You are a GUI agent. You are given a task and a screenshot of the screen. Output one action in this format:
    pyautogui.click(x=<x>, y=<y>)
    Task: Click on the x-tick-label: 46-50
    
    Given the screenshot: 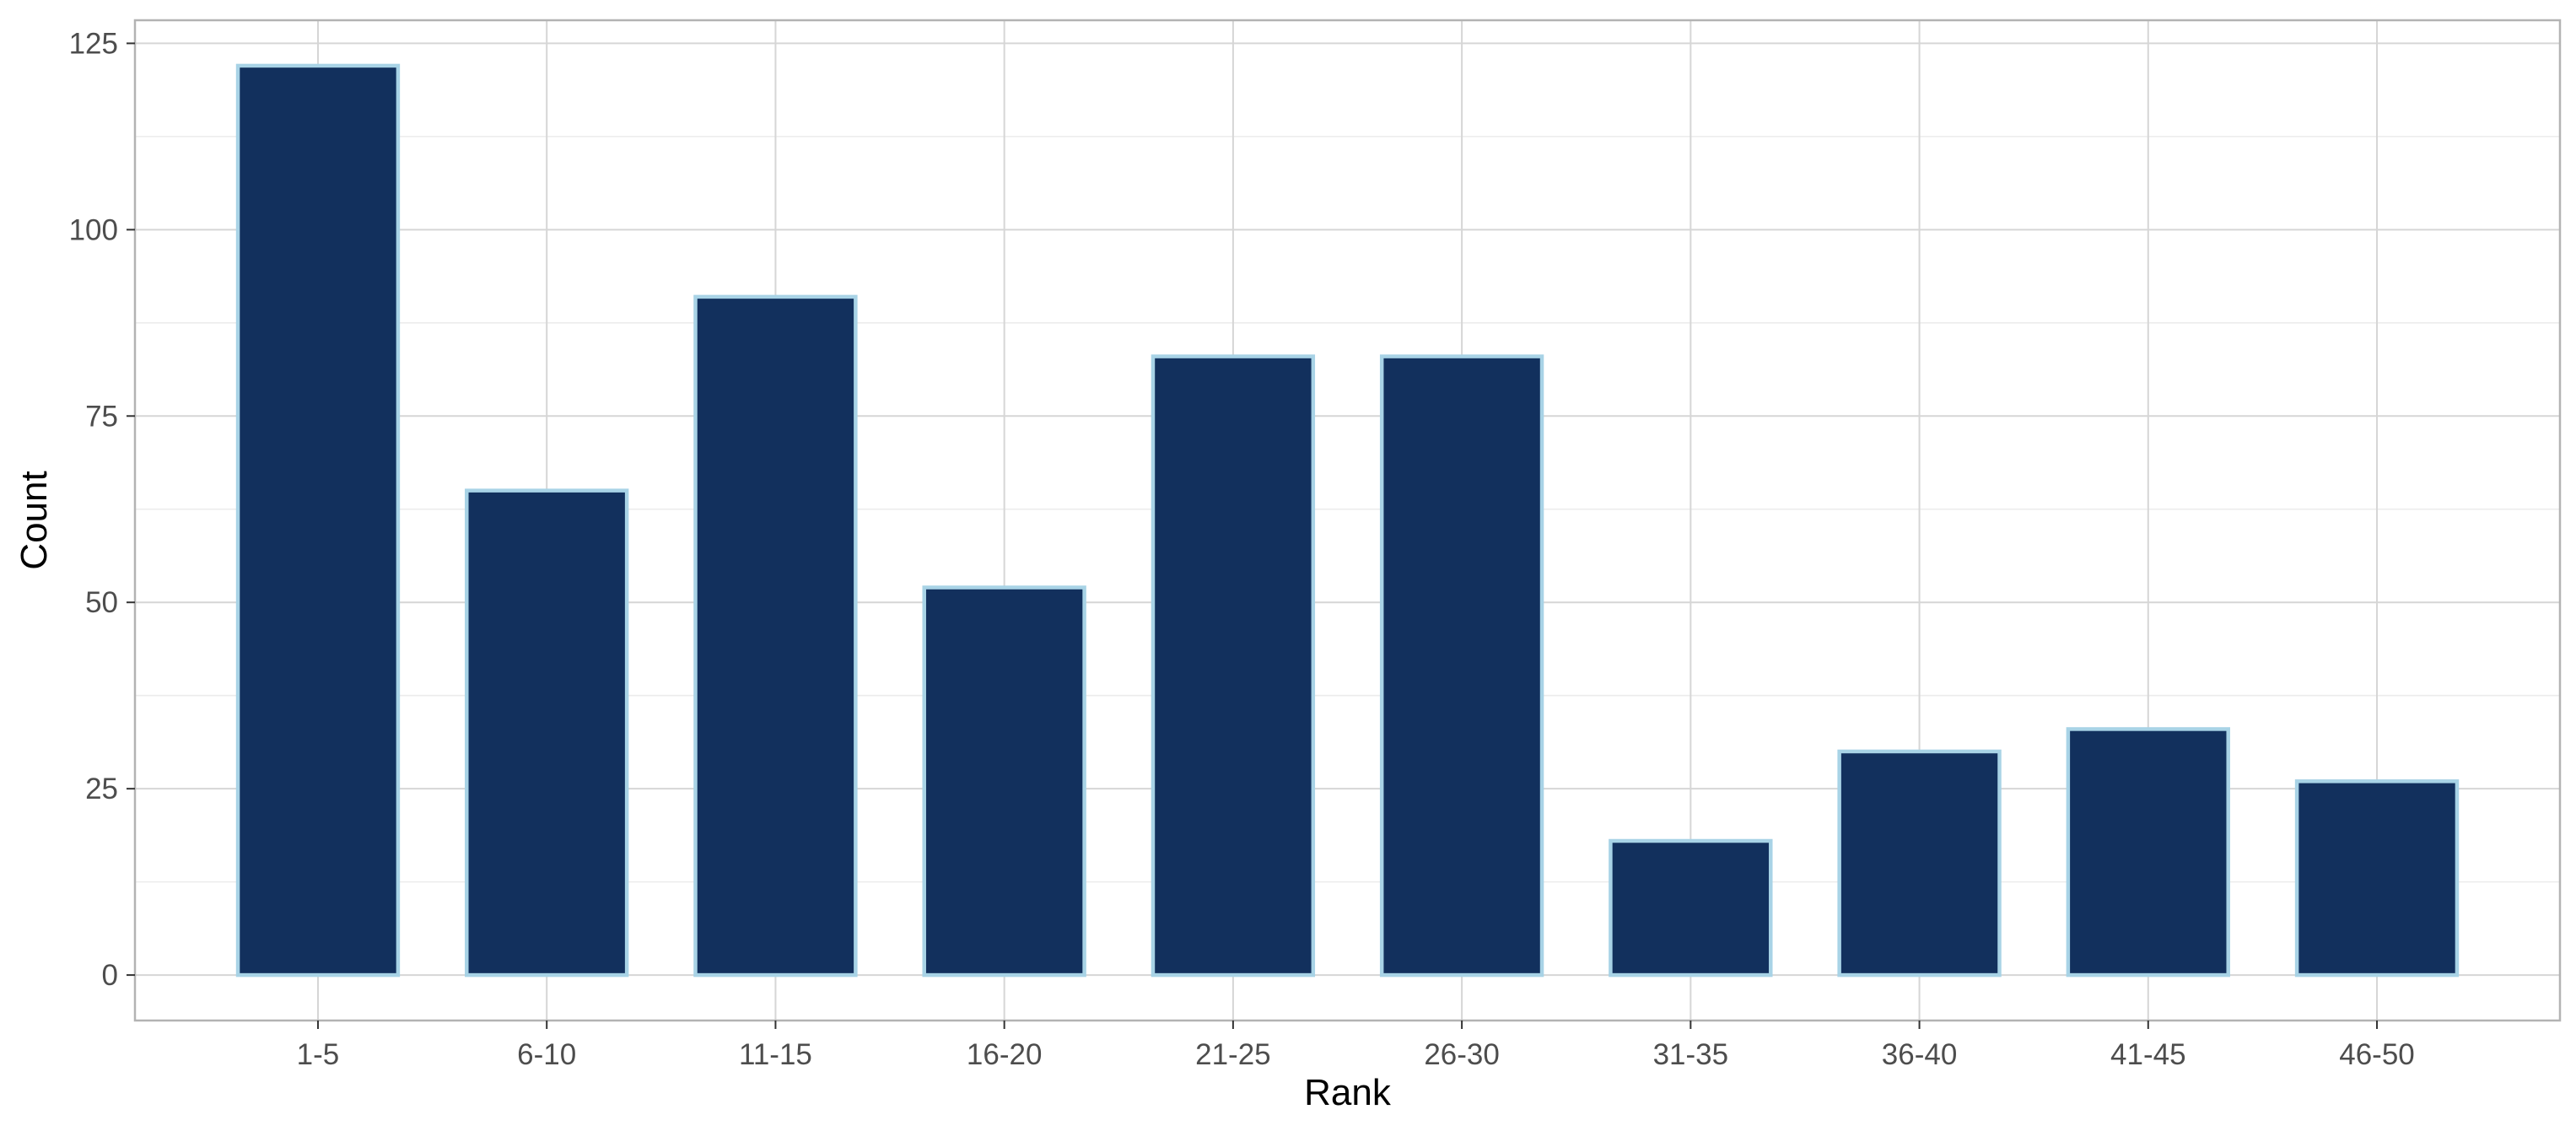 What is the action you would take?
    pyautogui.click(x=2377, y=1054)
    